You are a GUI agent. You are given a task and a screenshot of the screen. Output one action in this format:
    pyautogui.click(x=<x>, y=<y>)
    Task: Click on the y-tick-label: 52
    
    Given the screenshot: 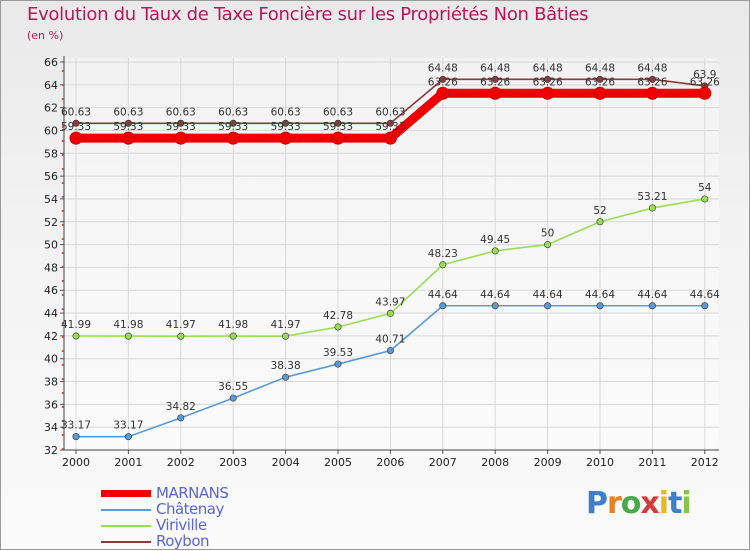 What is the action you would take?
    pyautogui.click(x=51, y=222)
    